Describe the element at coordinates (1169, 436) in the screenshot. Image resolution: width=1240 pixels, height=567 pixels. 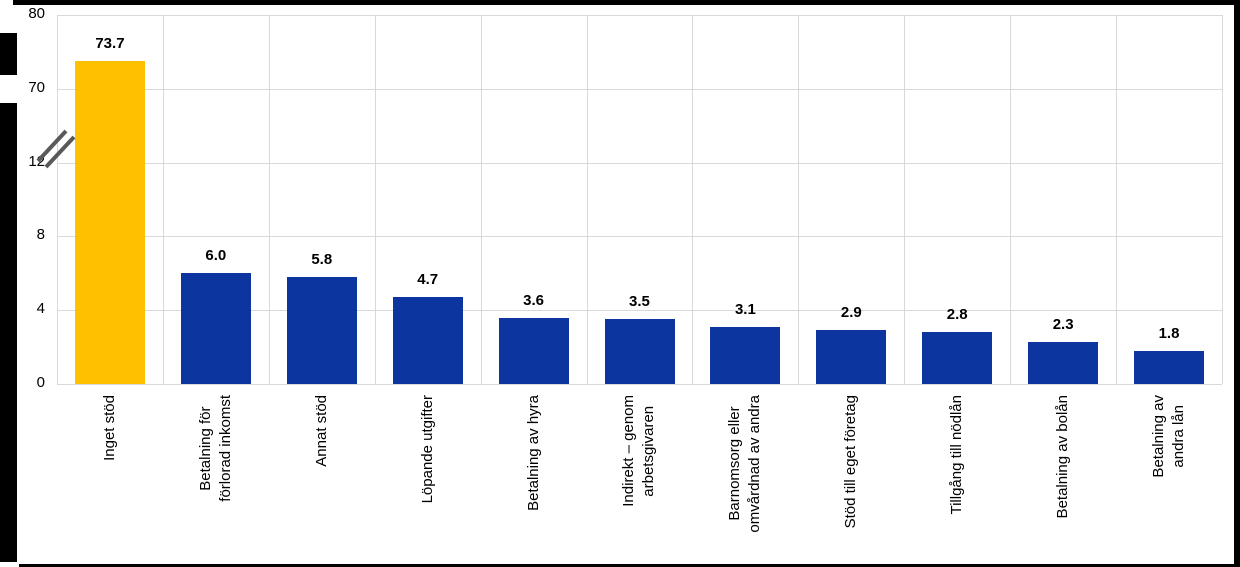
I see `category-label-text: Betalning av andra lån` at that location.